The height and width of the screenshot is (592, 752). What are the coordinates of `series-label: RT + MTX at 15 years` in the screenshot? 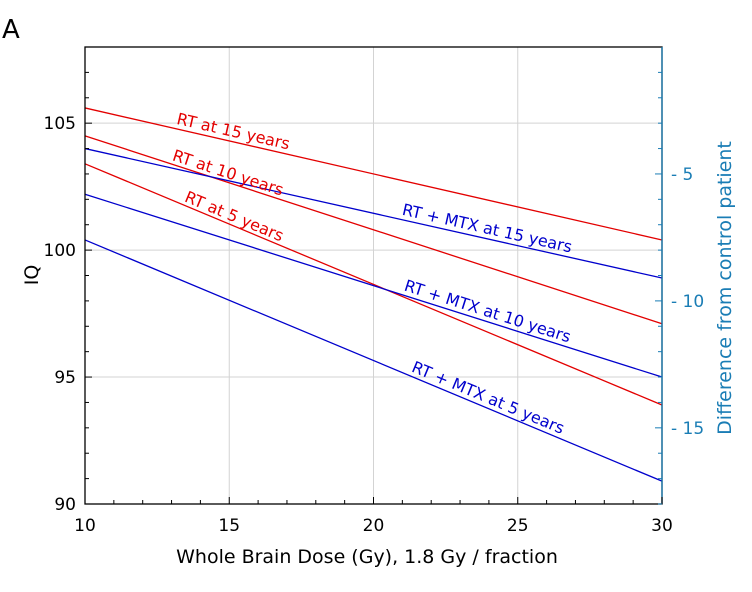 It's located at (487, 228).